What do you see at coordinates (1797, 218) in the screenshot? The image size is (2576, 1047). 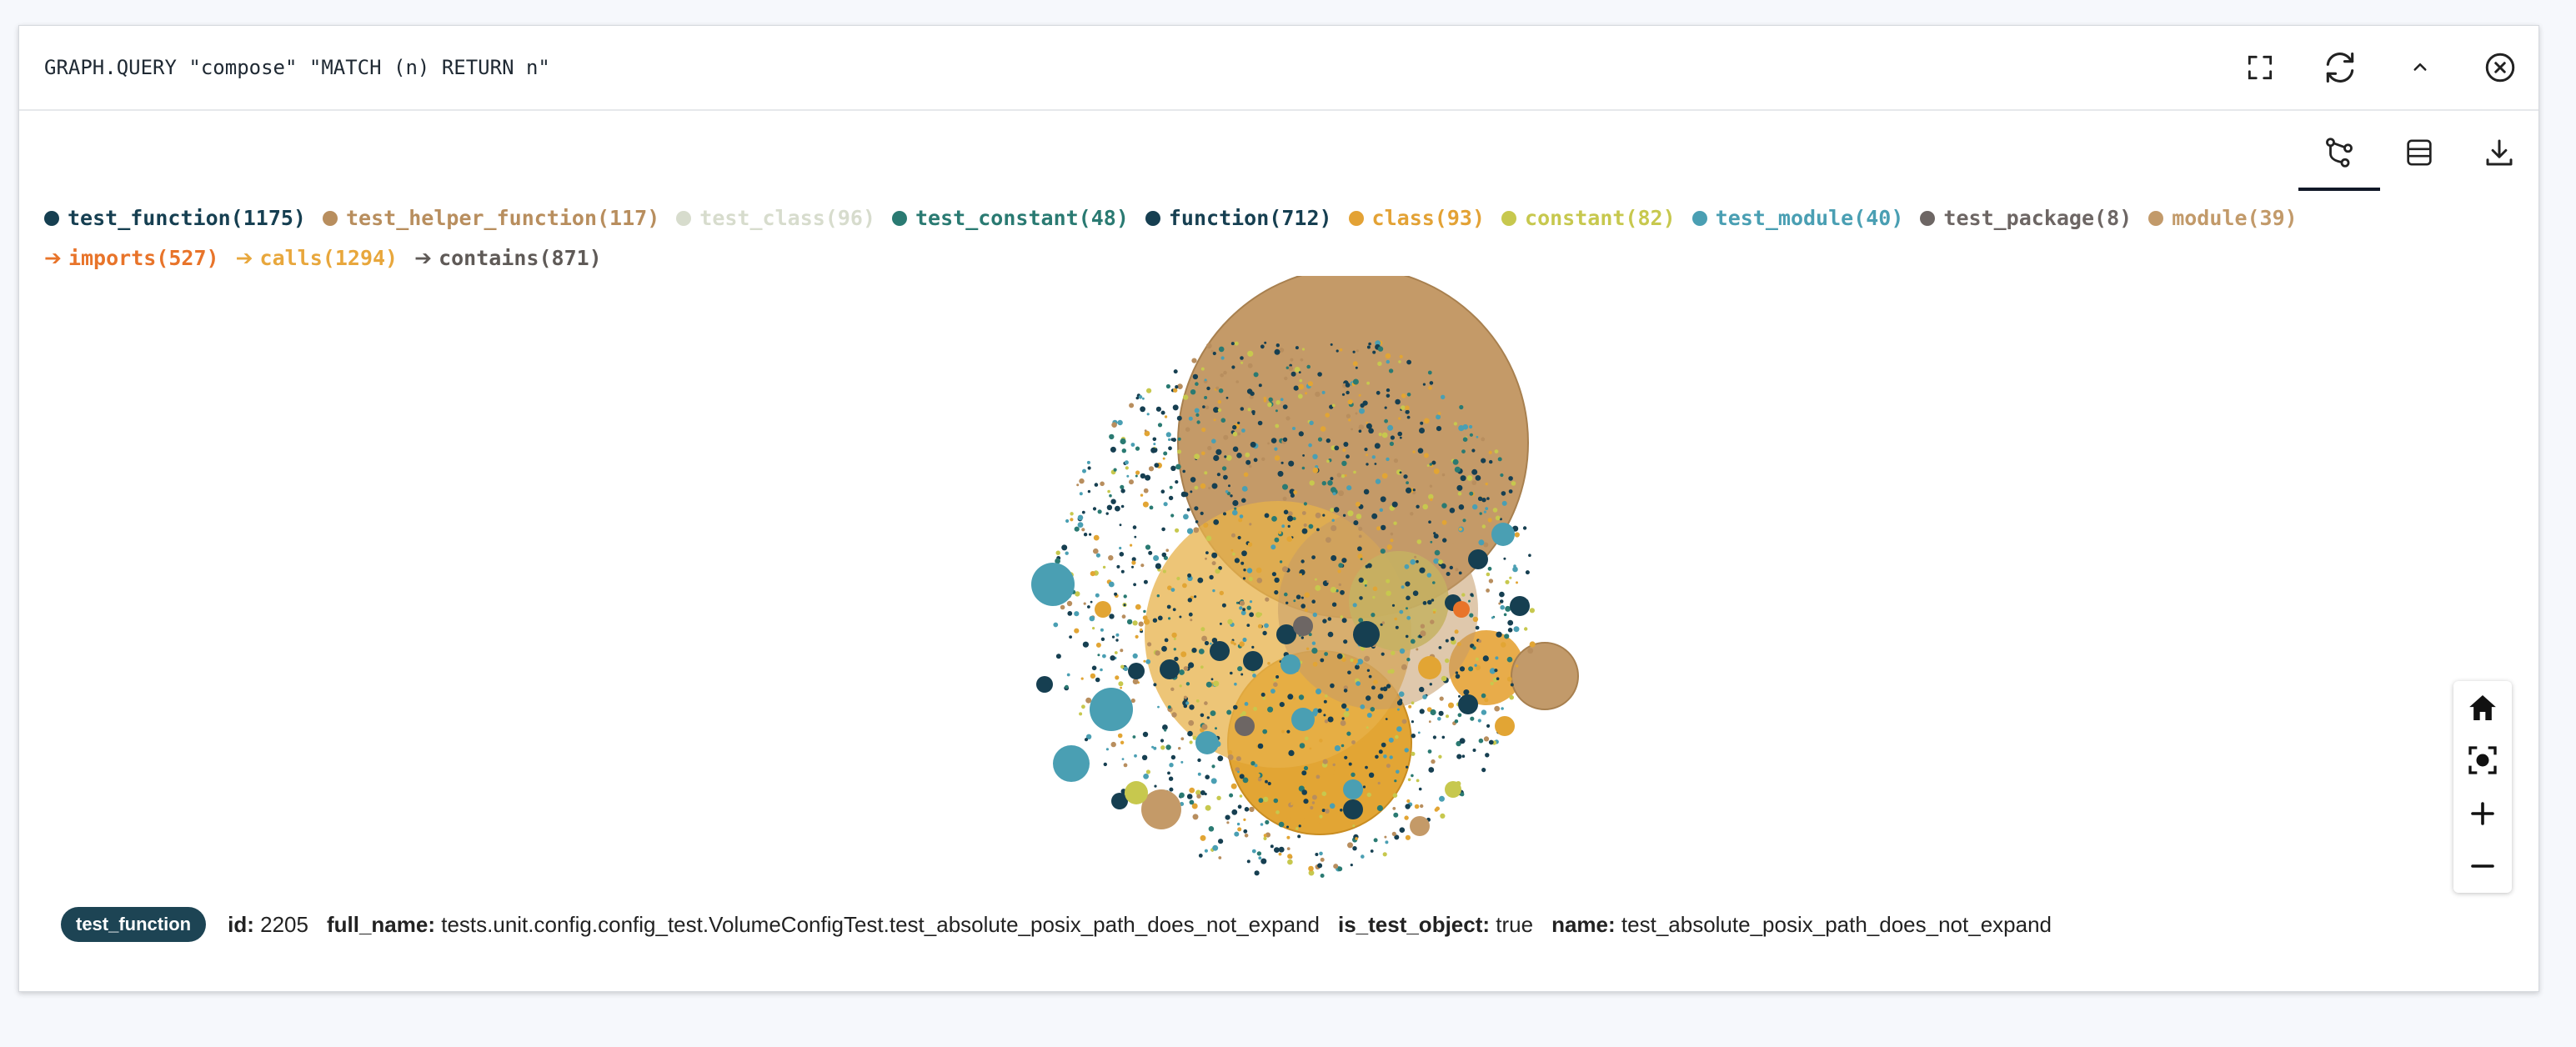 I see `legend-node-item: test_module(40)` at bounding box center [1797, 218].